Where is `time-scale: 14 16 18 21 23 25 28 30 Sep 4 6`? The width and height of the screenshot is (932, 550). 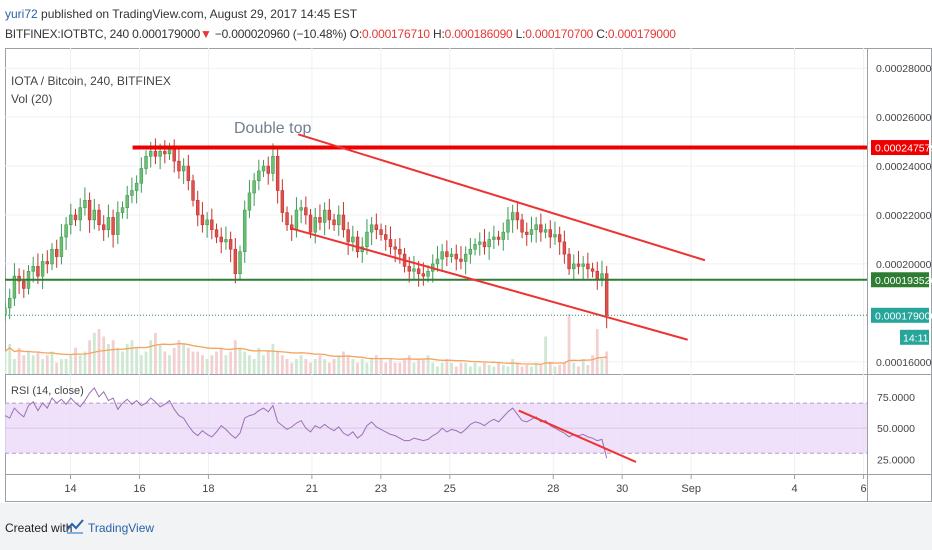 time-scale: 14 16 18 21 23 25 28 30 Sep 4 6 is located at coordinates (465, 484).